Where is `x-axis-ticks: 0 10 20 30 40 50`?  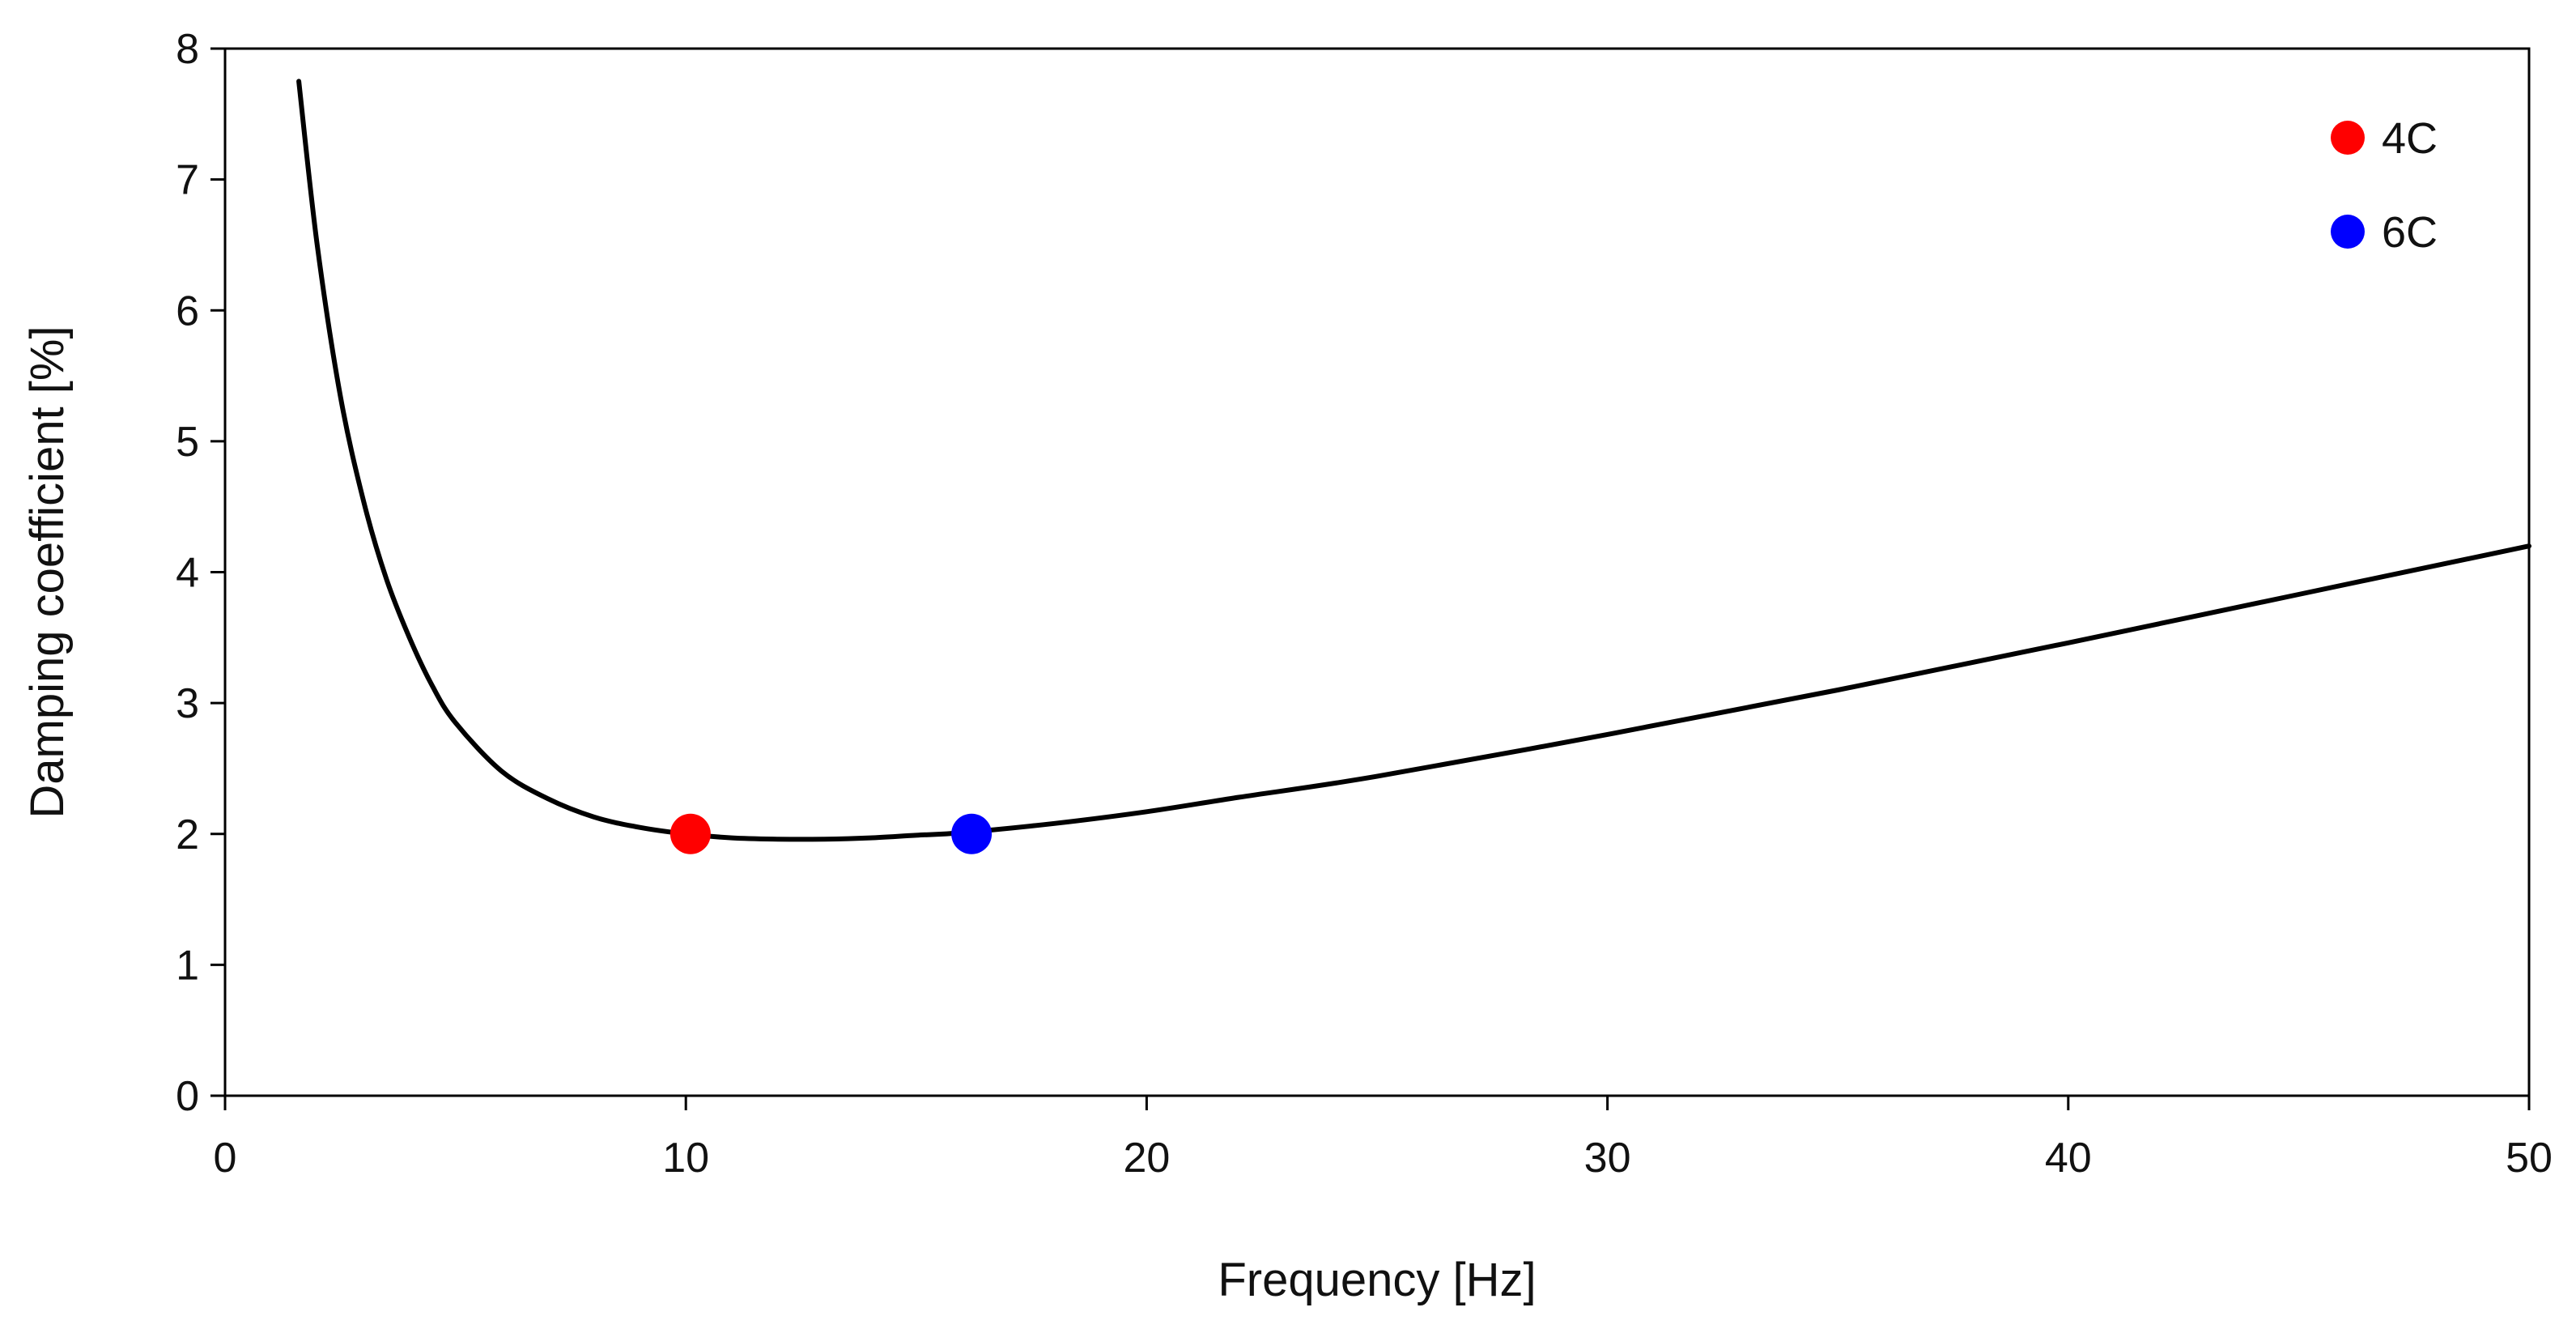 x-axis-ticks: 0 10 20 30 40 50 is located at coordinates (1384, 1139).